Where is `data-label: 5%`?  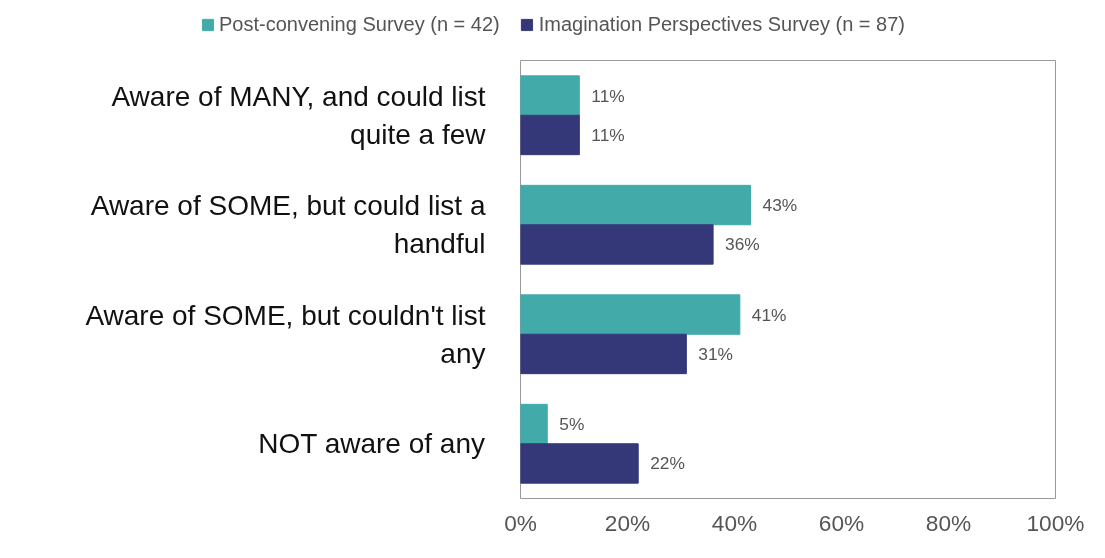
data-label: 5% is located at coordinates (572, 424).